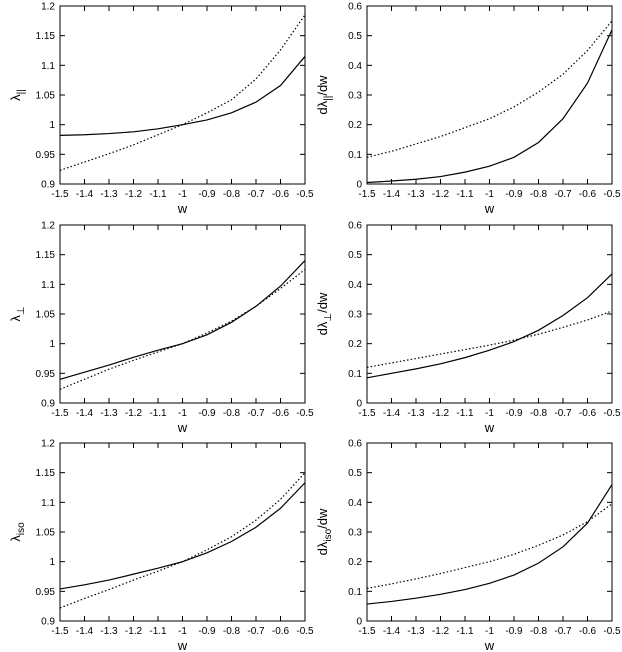 This screenshot has height=652, width=622. Describe the element at coordinates (21, 528) in the screenshot. I see `y-axis-label-subscript: iso` at that location.